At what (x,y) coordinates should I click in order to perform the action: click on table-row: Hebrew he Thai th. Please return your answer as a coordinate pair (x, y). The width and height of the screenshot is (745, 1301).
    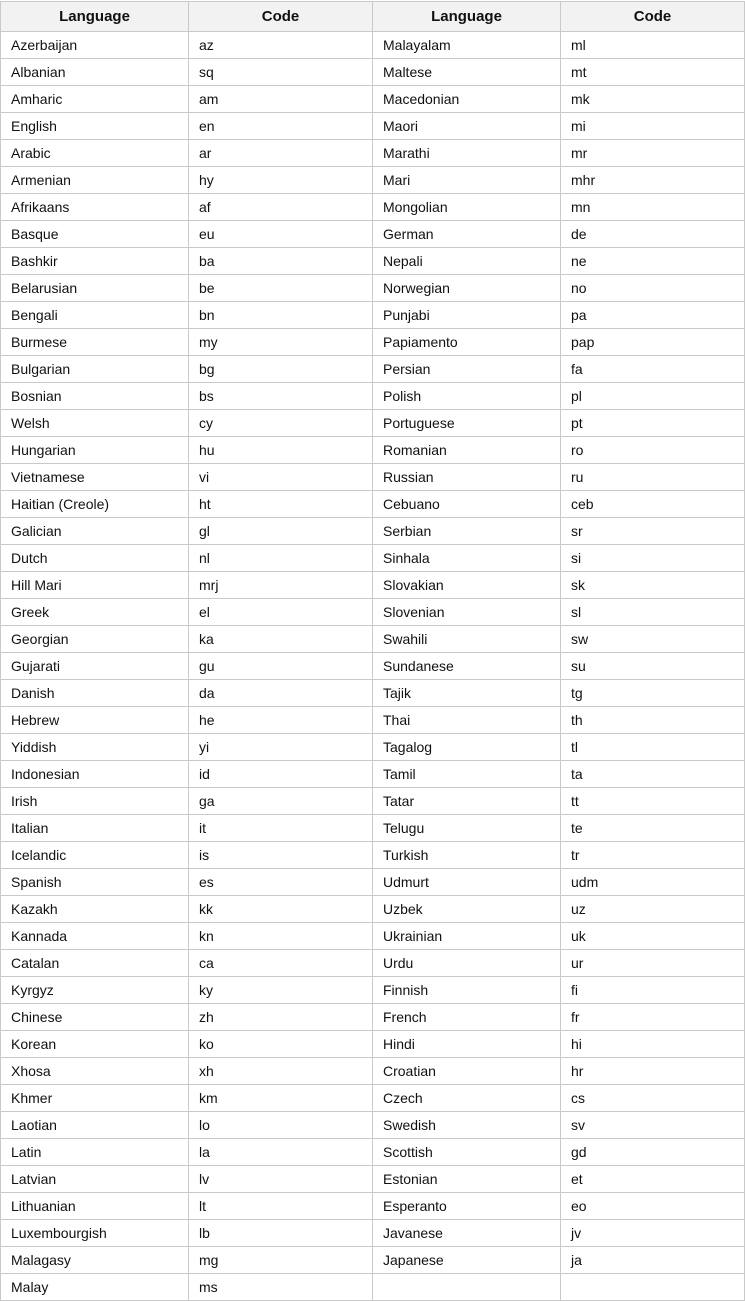
    Looking at the image, I should click on (372, 720).